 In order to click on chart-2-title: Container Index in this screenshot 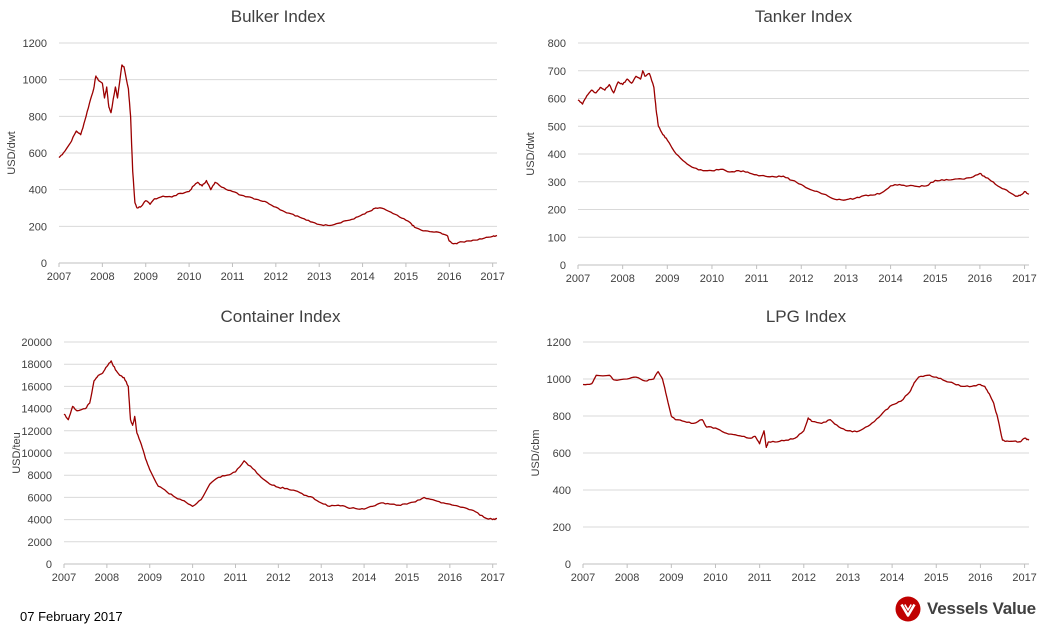, I will do `click(280, 316)`.